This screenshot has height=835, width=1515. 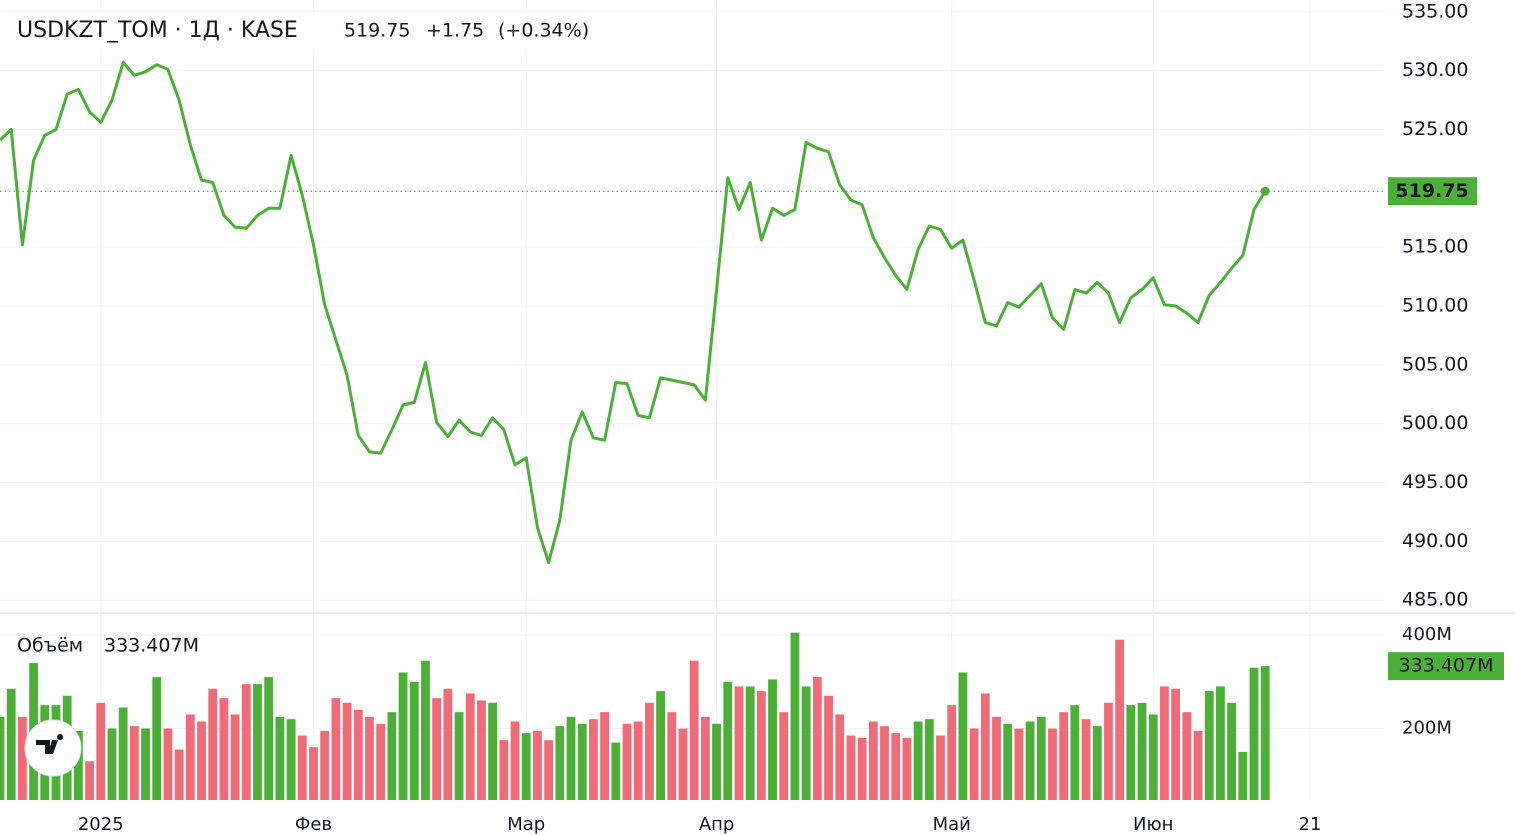 I want to click on x-tick-label: Апр, so click(x=717, y=824).